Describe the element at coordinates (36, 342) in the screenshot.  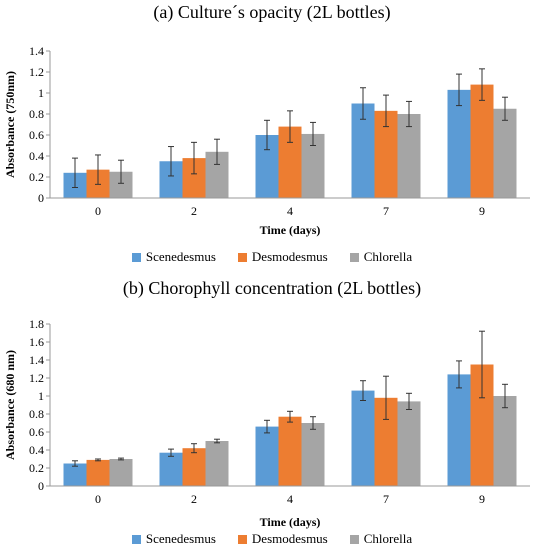
I see `y-tick-label: 1.6` at that location.